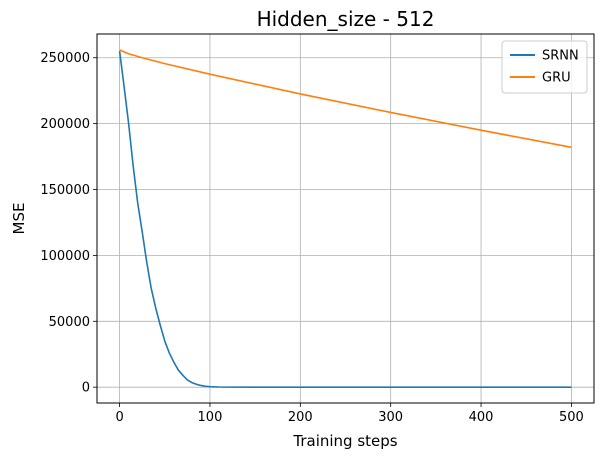  Describe the element at coordinates (344, 441) in the screenshot. I see `x-axis-label: Training steps` at that location.